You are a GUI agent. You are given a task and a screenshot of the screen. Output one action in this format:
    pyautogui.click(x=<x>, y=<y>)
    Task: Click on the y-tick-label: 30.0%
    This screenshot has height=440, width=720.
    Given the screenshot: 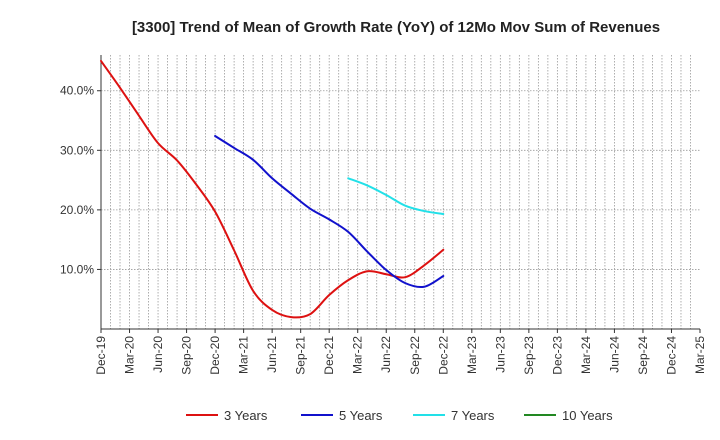 What is the action you would take?
    pyautogui.click(x=77, y=150)
    